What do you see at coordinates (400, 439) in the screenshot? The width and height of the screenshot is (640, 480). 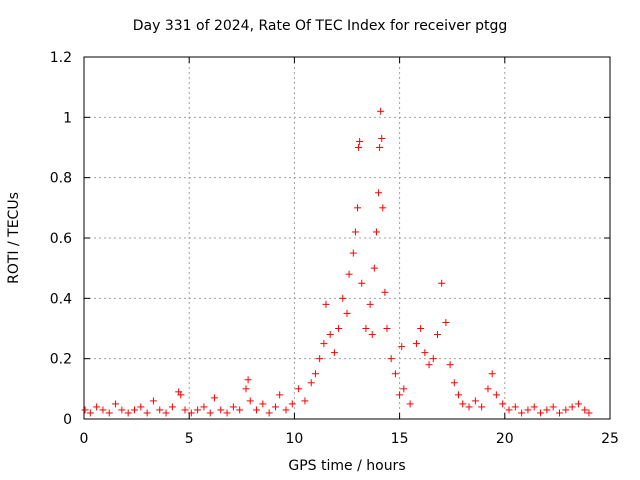 I see `x-tick-label: 15` at bounding box center [400, 439].